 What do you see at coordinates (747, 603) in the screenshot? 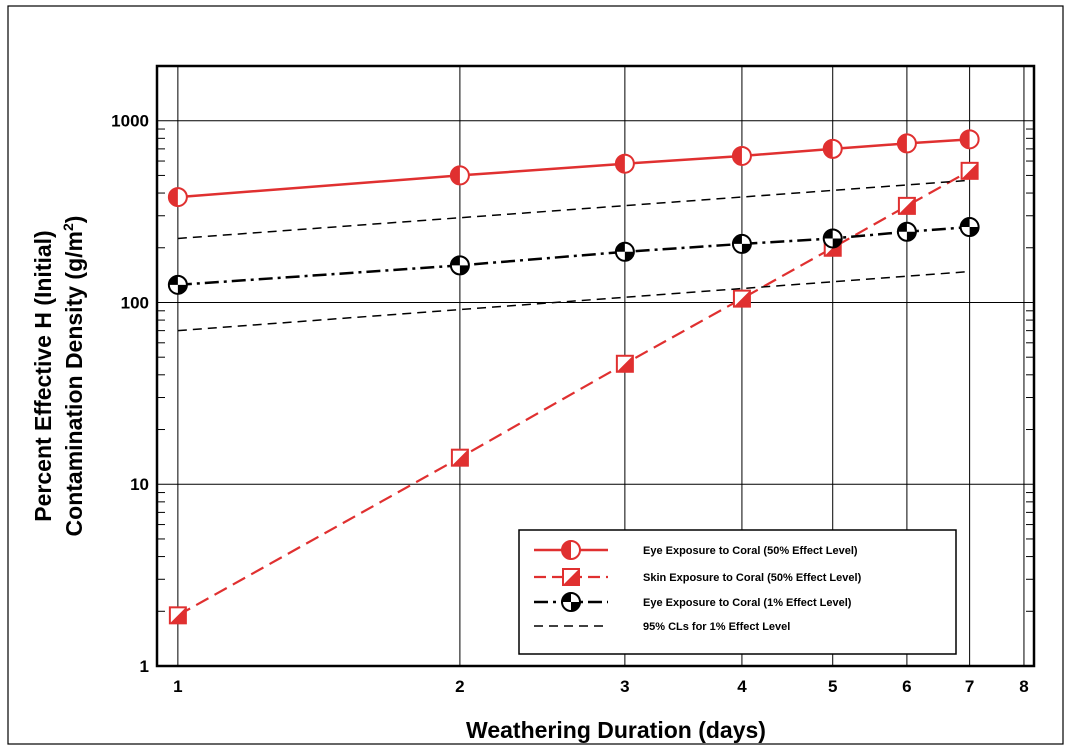
I see `legend-label: Eye Exposure to Coral (1% Effect Level)` at bounding box center [747, 603].